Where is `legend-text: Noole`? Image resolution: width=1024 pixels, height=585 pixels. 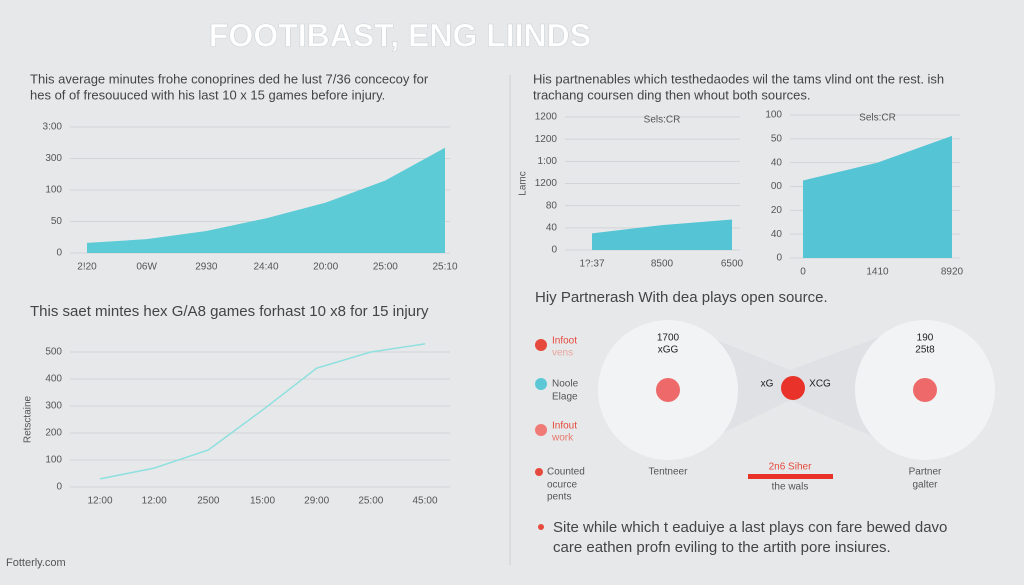
legend-text: Noole is located at coordinates (565, 384).